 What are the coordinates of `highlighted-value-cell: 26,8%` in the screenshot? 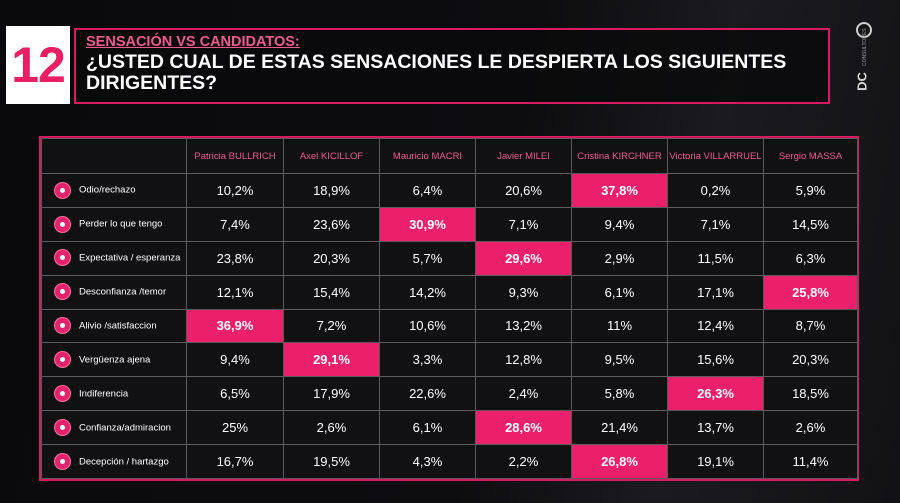 It's located at (619, 461).